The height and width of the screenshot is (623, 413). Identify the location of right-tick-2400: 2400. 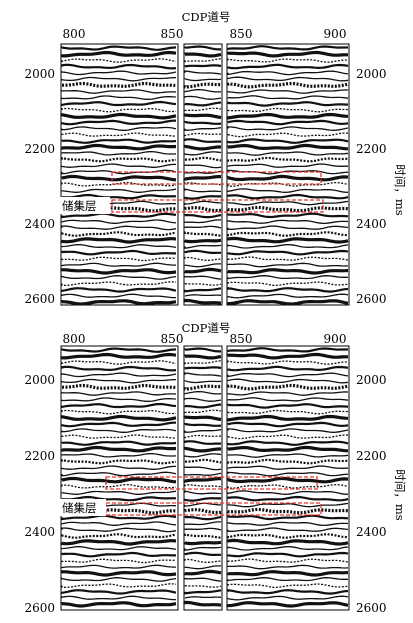
(371, 532).